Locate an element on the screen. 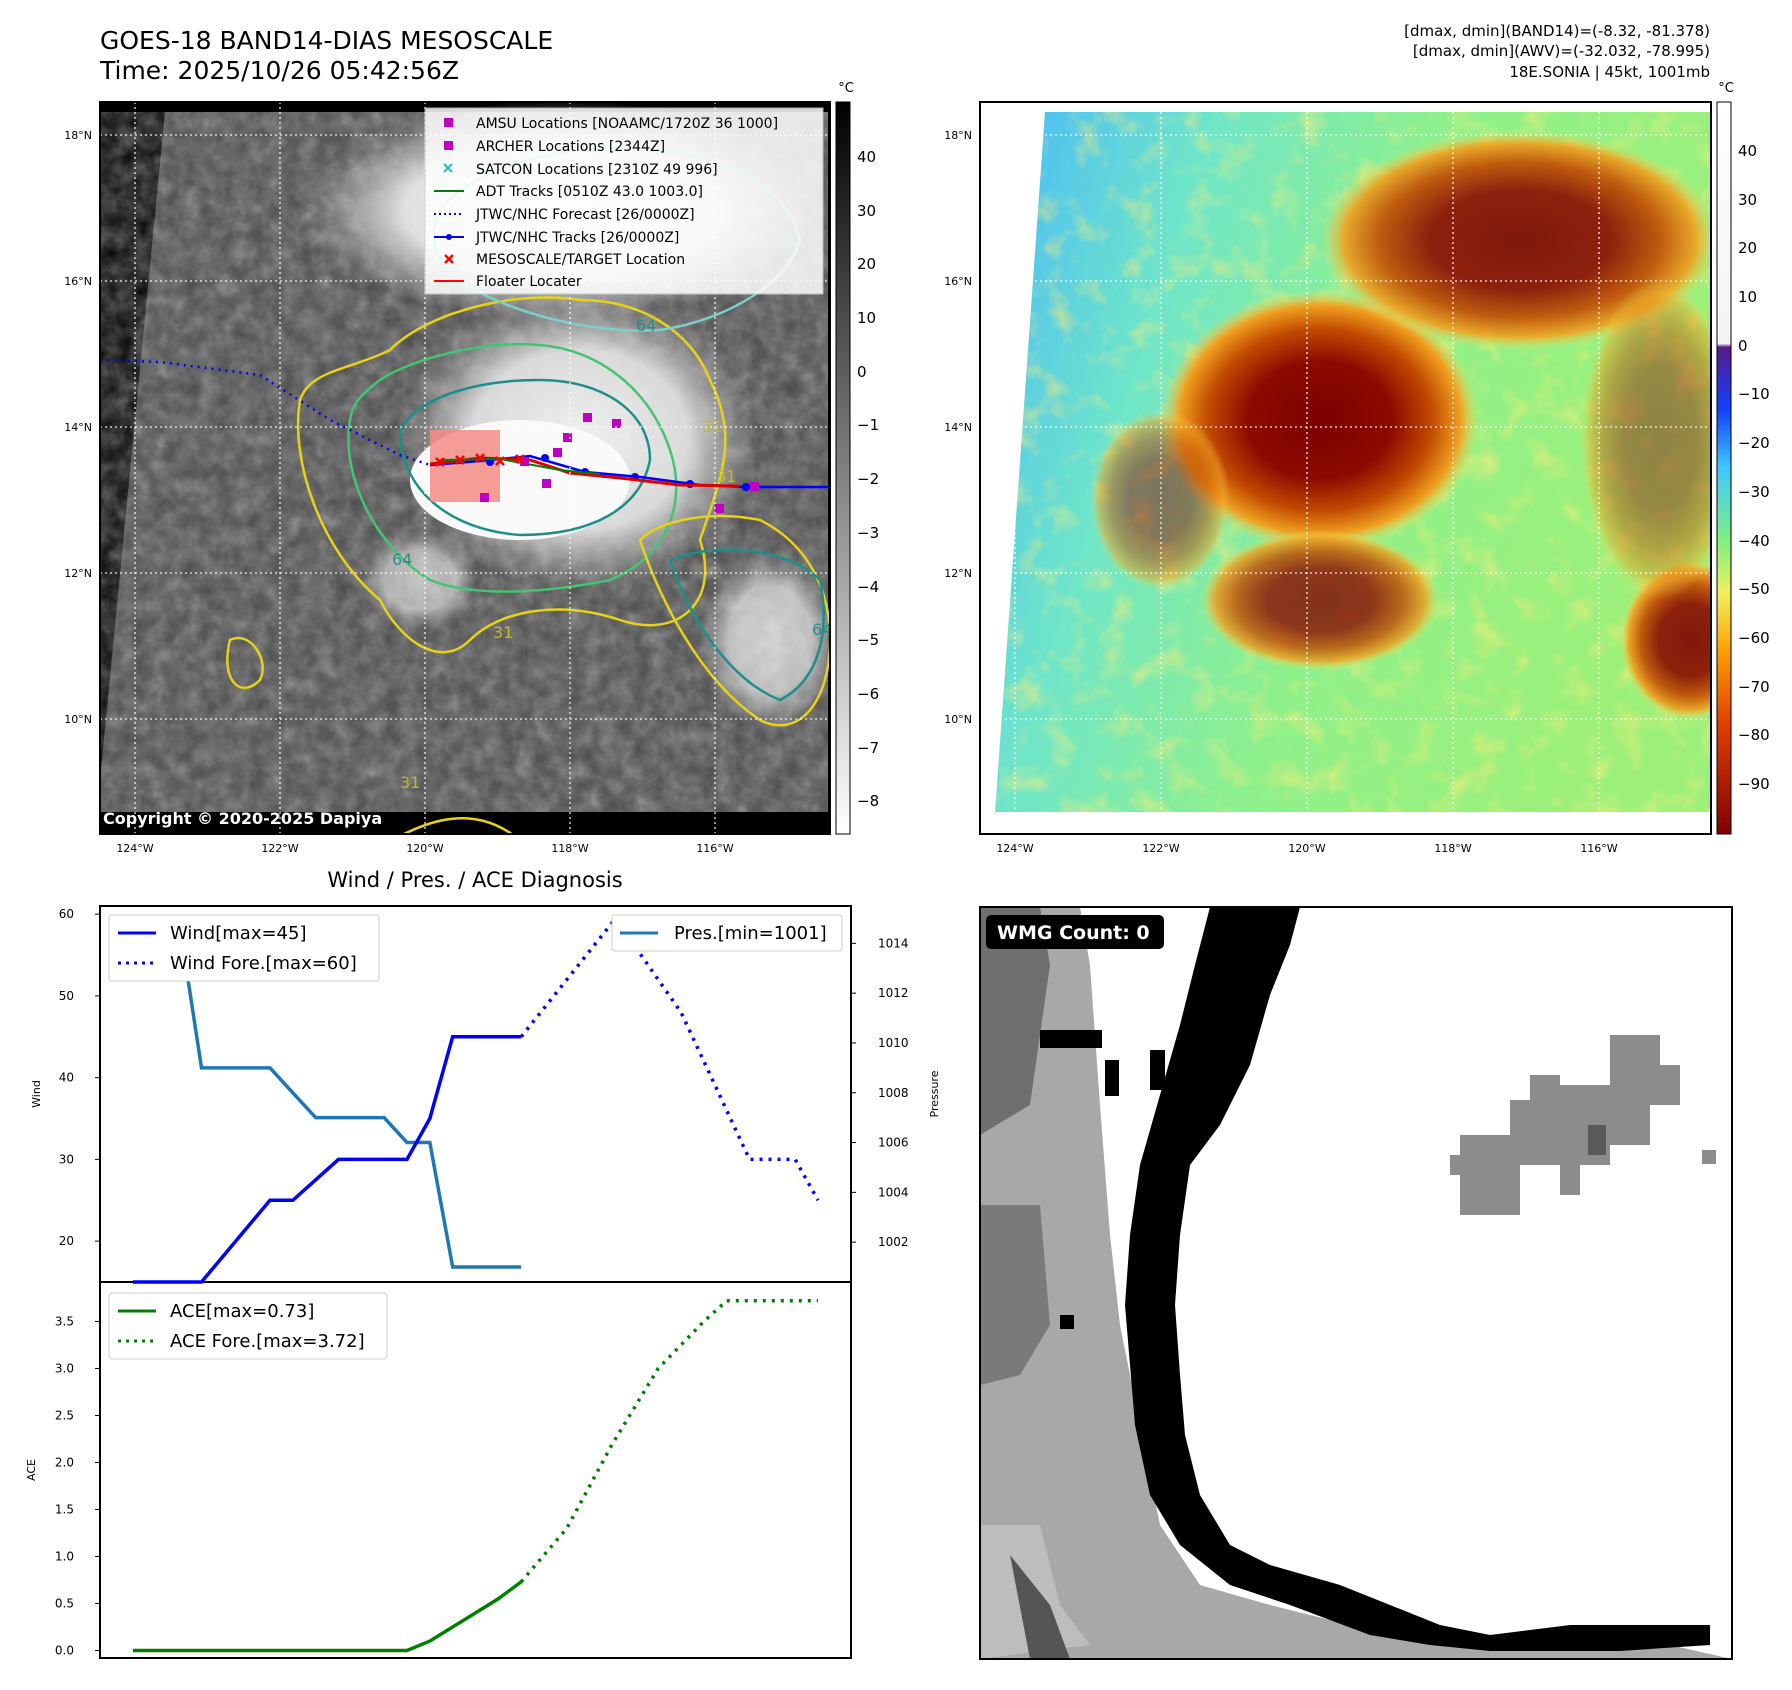 The width and height of the screenshot is (1792, 1690). wind-axis-label: Wind is located at coordinates (36, 1094).